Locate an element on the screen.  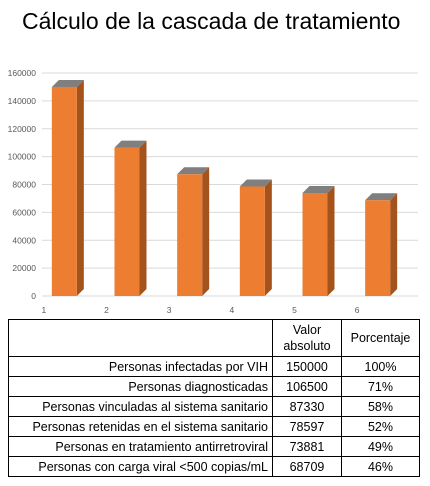
row-percent: 100% is located at coordinates (380, 366).